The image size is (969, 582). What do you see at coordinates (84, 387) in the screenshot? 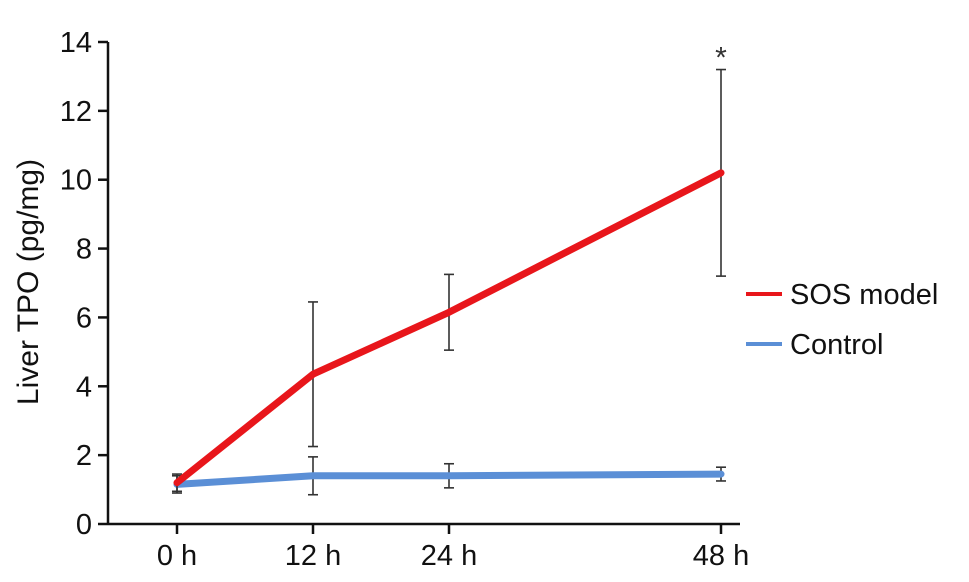
I see `y-tick-label: 4` at bounding box center [84, 387].